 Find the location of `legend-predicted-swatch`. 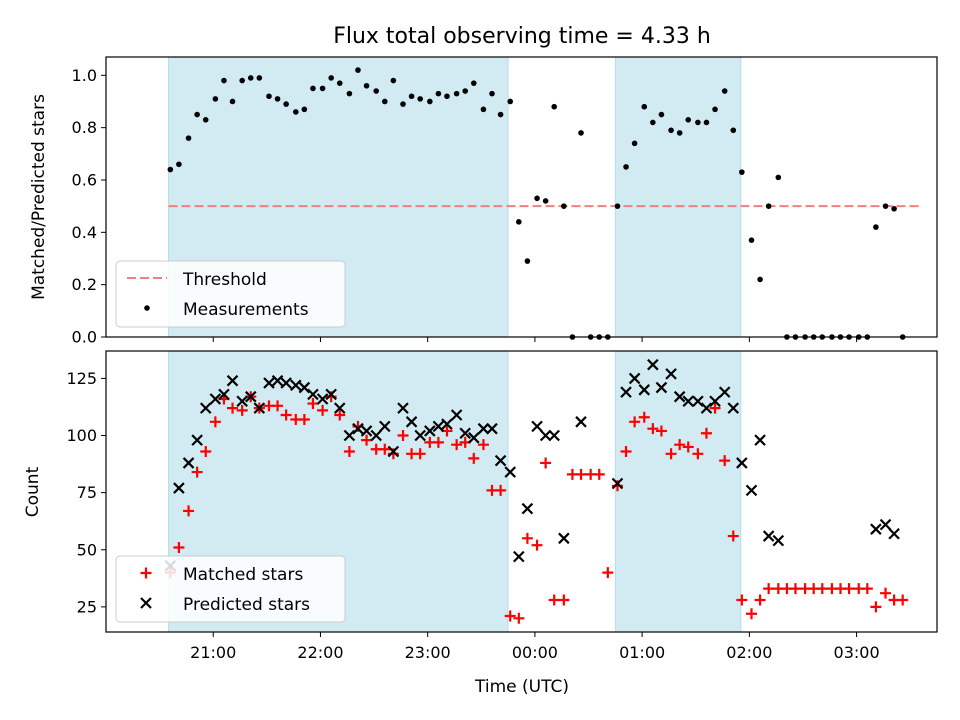

legend-predicted-swatch is located at coordinates (146, 603).